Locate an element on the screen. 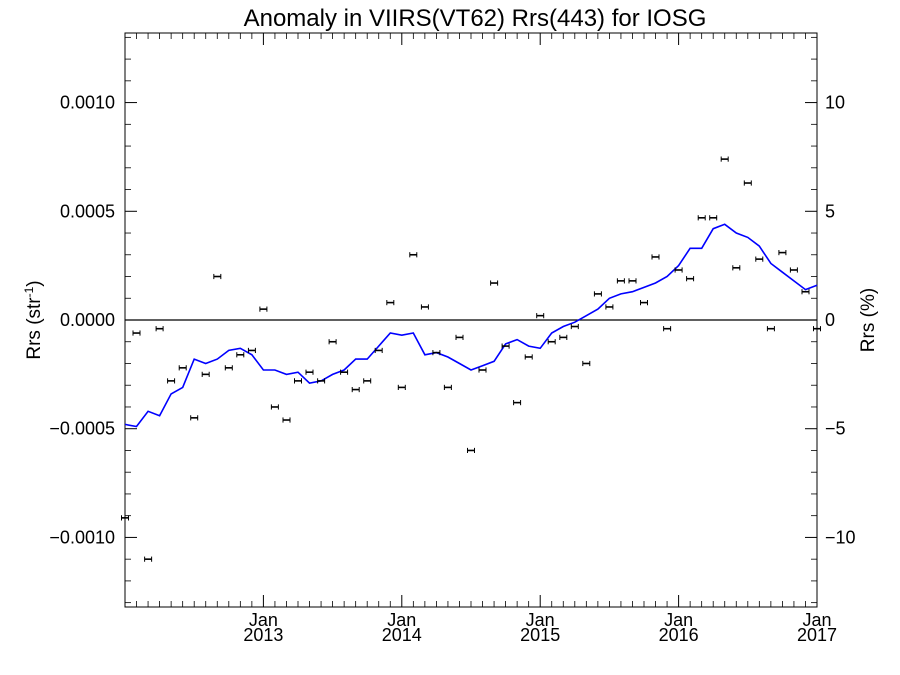 This screenshot has height=675, width=900. y-right-tick-label: 0 is located at coordinates (830, 320).